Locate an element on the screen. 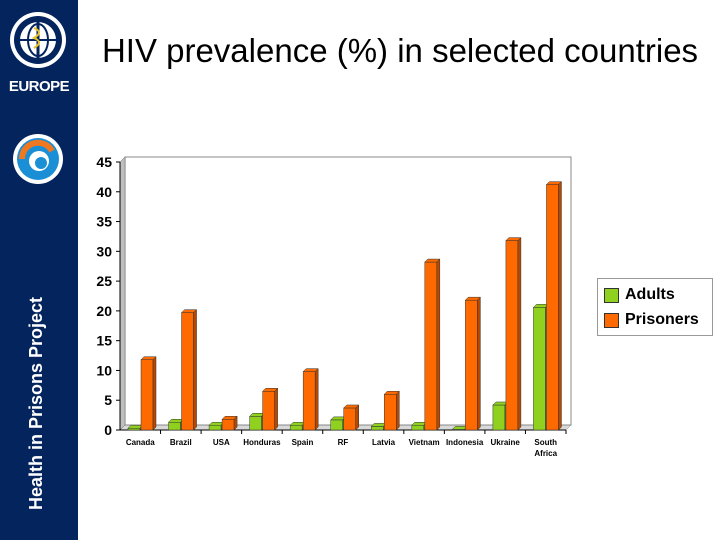  bar-prisoners-south-africa is located at coordinates (552, 307).